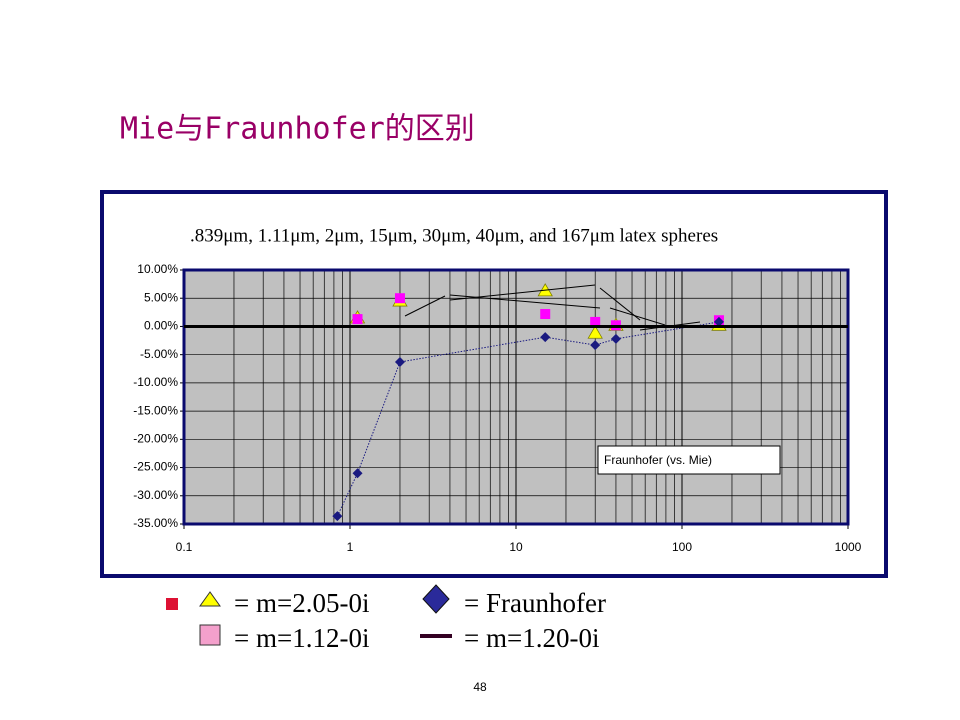  Describe the element at coordinates (161, 326) in the screenshot. I see `y-tick-label: 0.00%` at that location.